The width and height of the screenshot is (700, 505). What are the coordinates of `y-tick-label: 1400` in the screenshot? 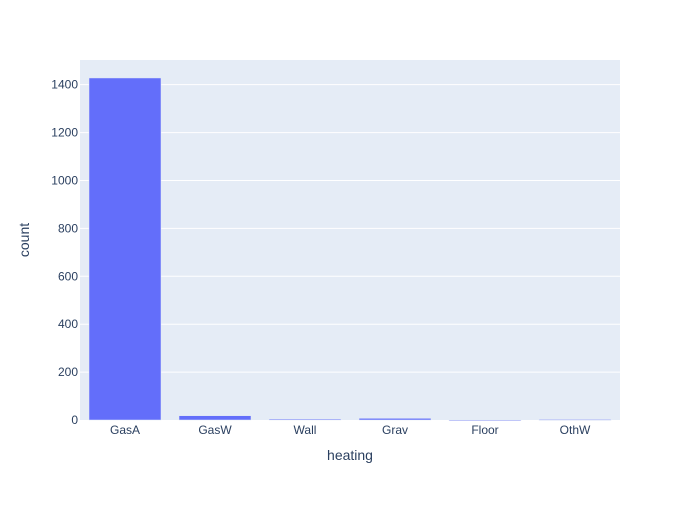 It's located at (64, 85).